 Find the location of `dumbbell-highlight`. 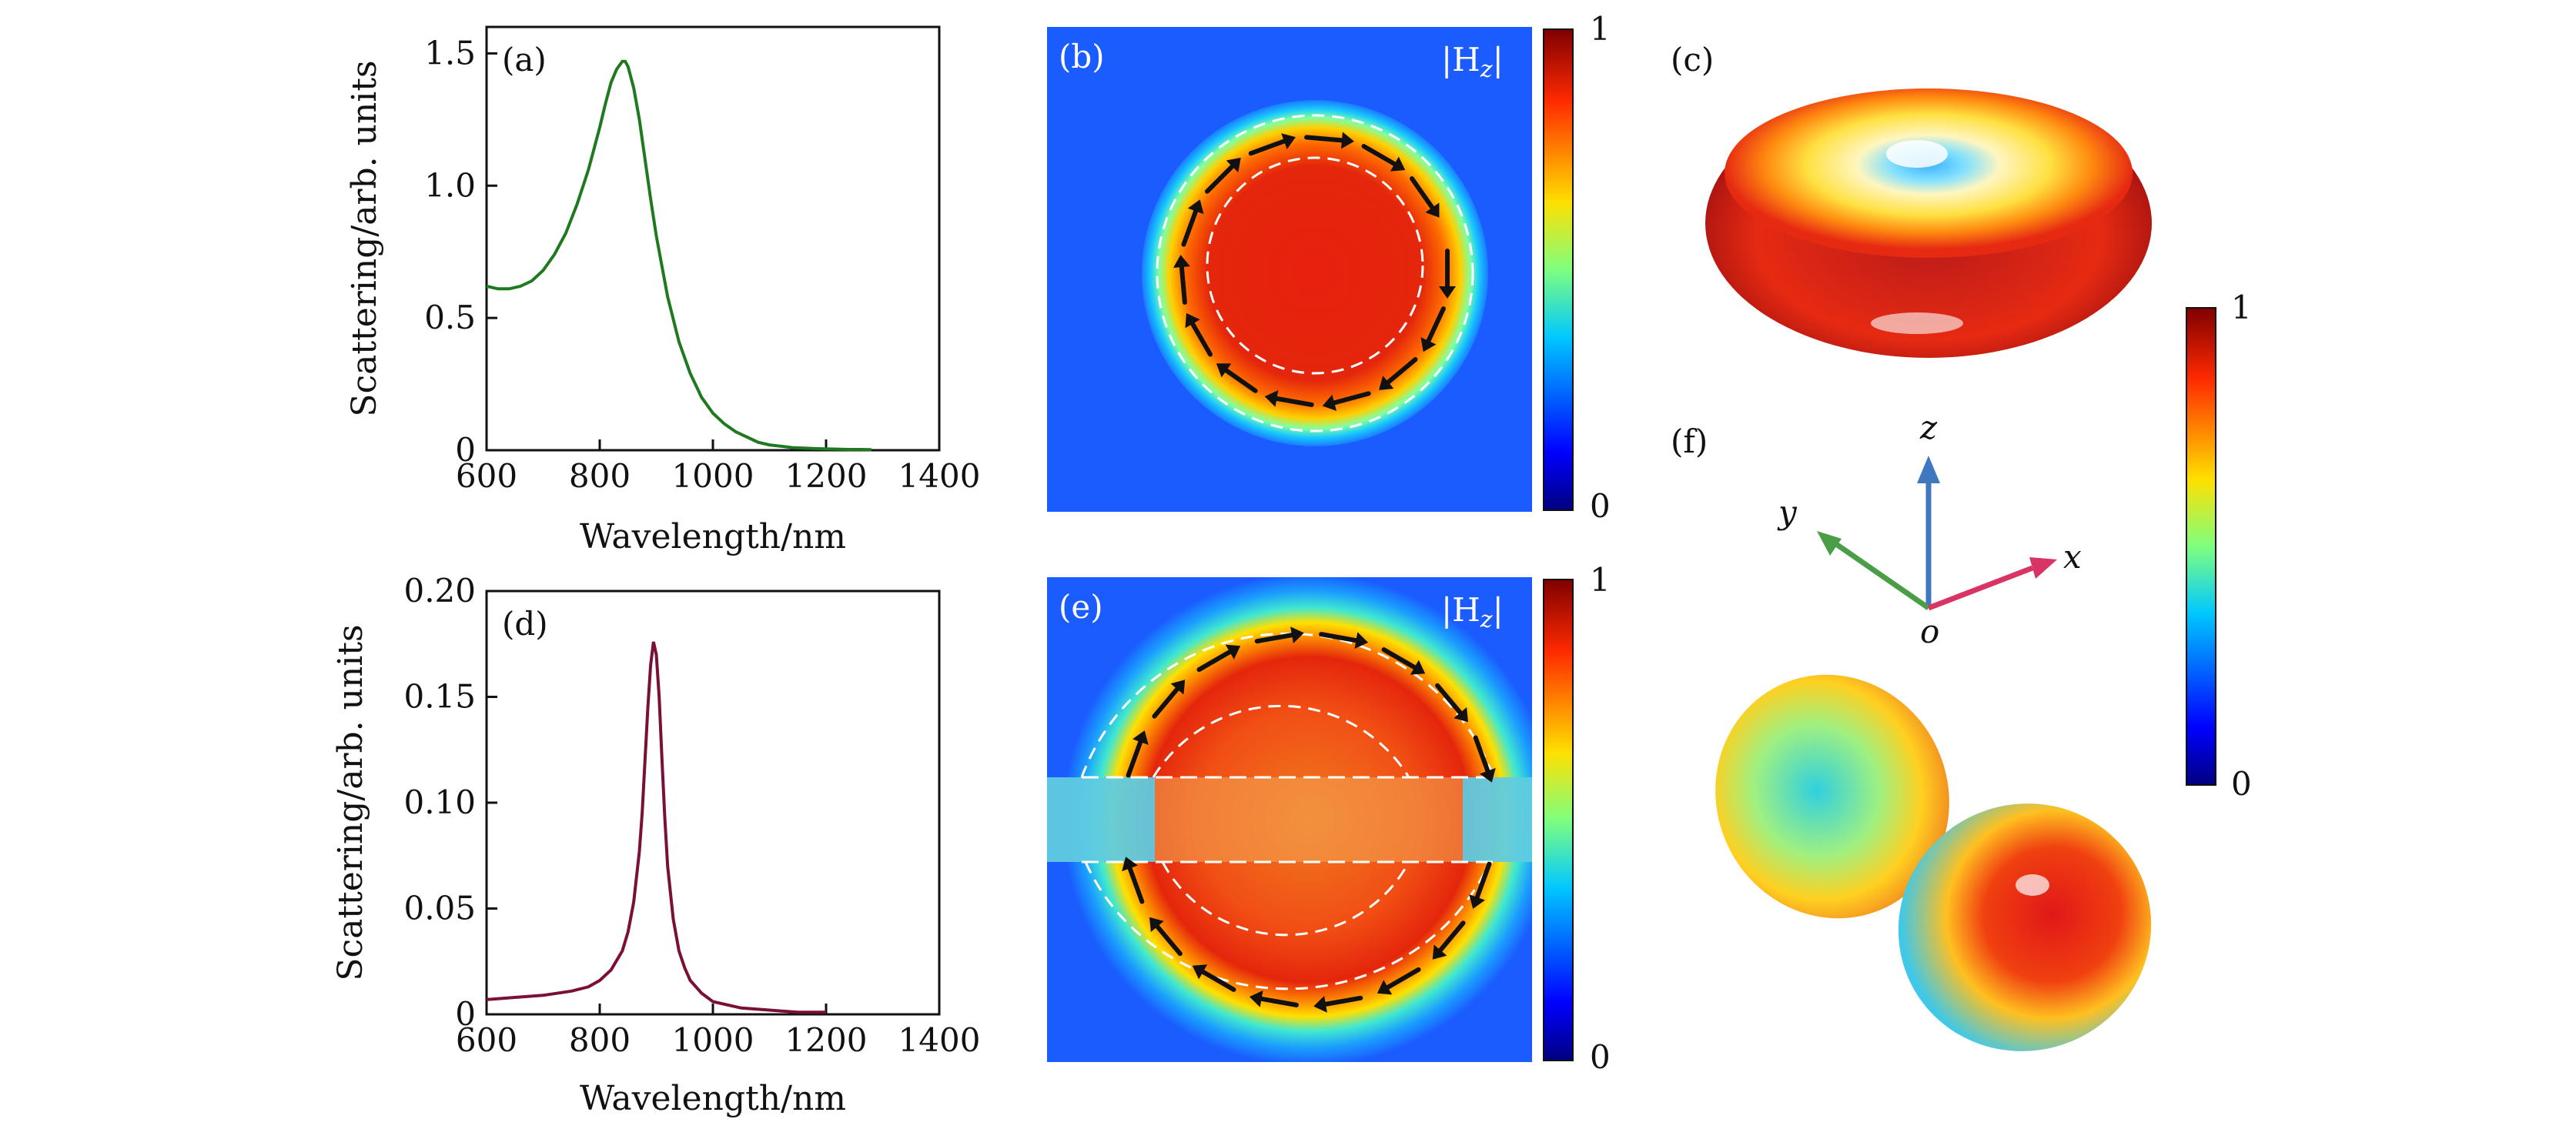

dumbbell-highlight is located at coordinates (2033, 885).